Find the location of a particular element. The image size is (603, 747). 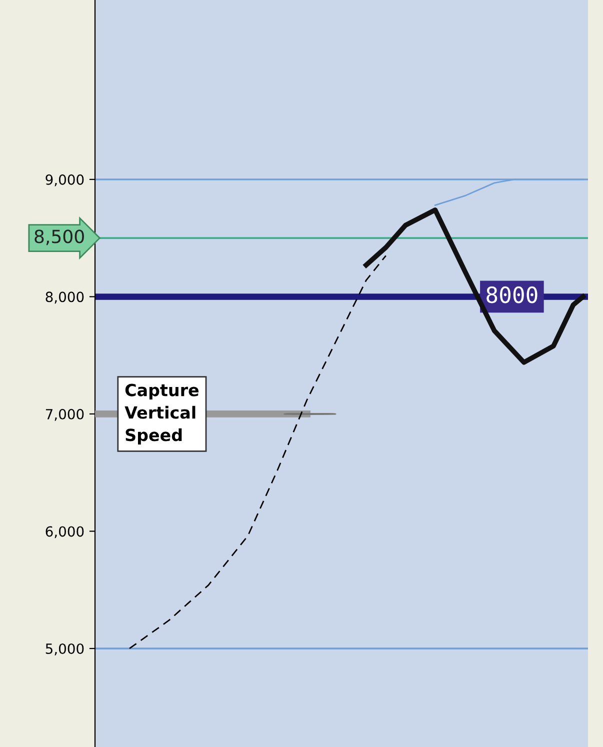

y-tick-label: 7,000 is located at coordinates (65, 414).